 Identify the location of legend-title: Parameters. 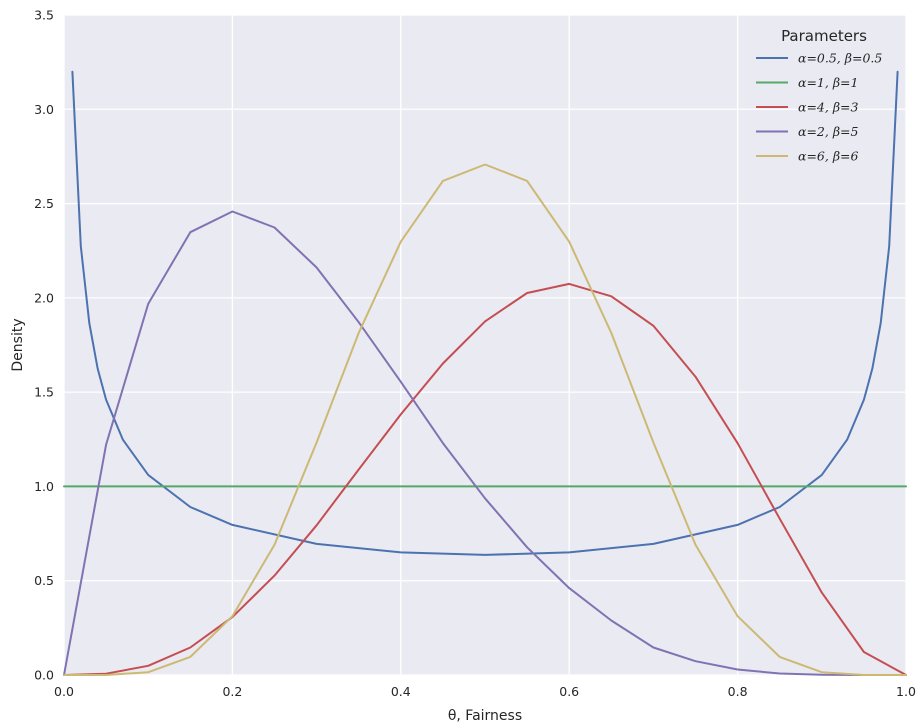
(824, 36).